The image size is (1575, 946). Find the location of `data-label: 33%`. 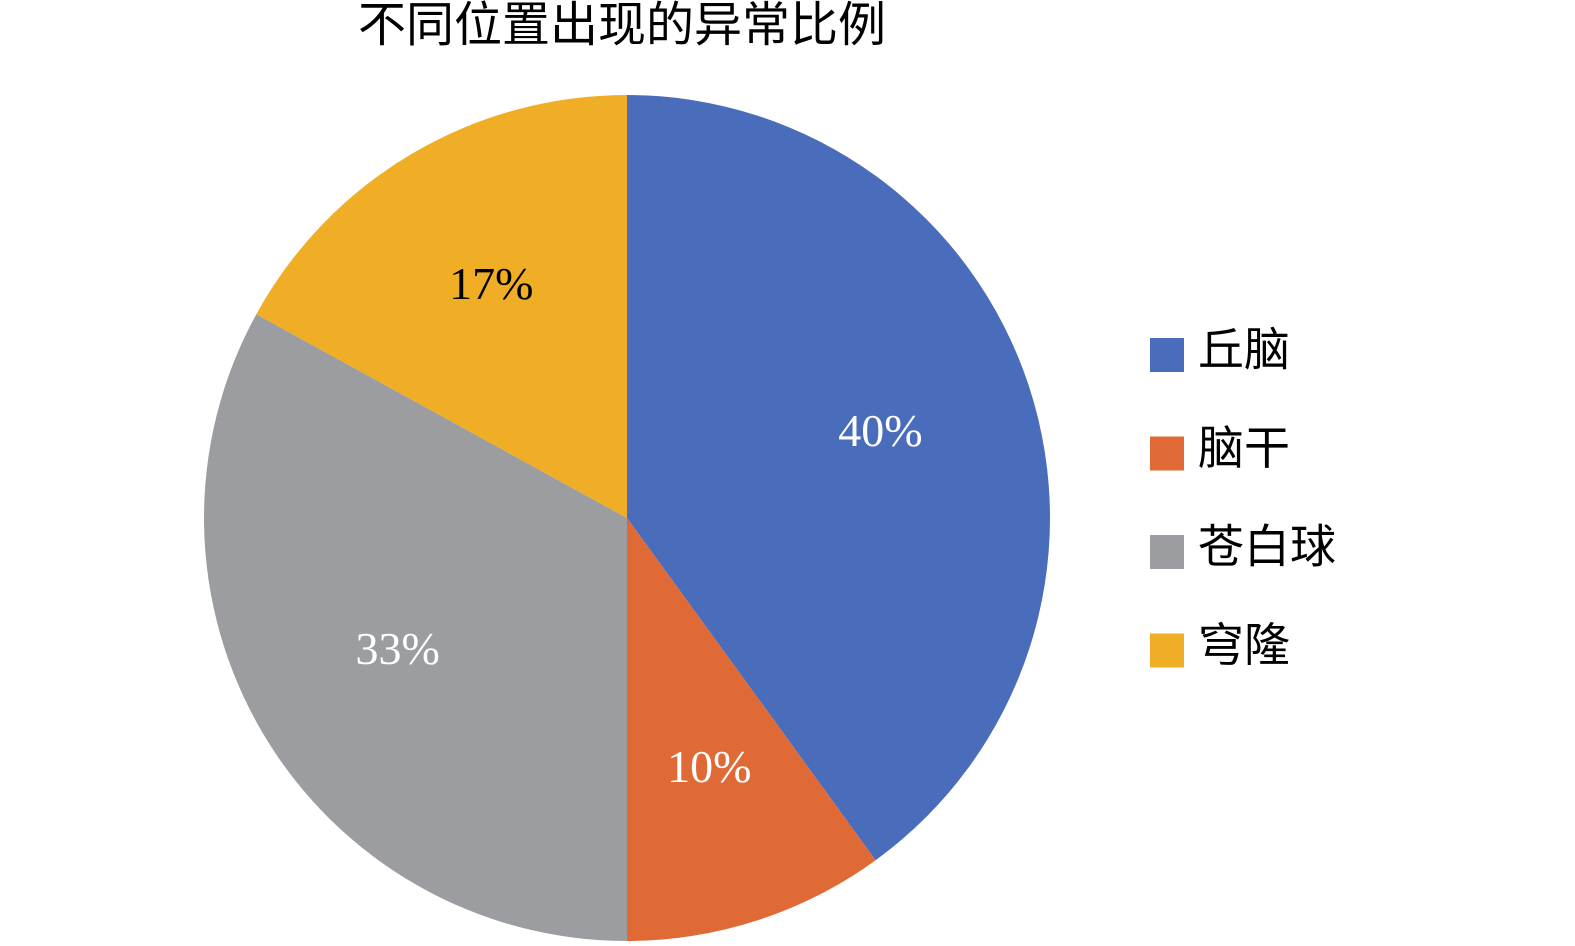

data-label: 33% is located at coordinates (397, 648).